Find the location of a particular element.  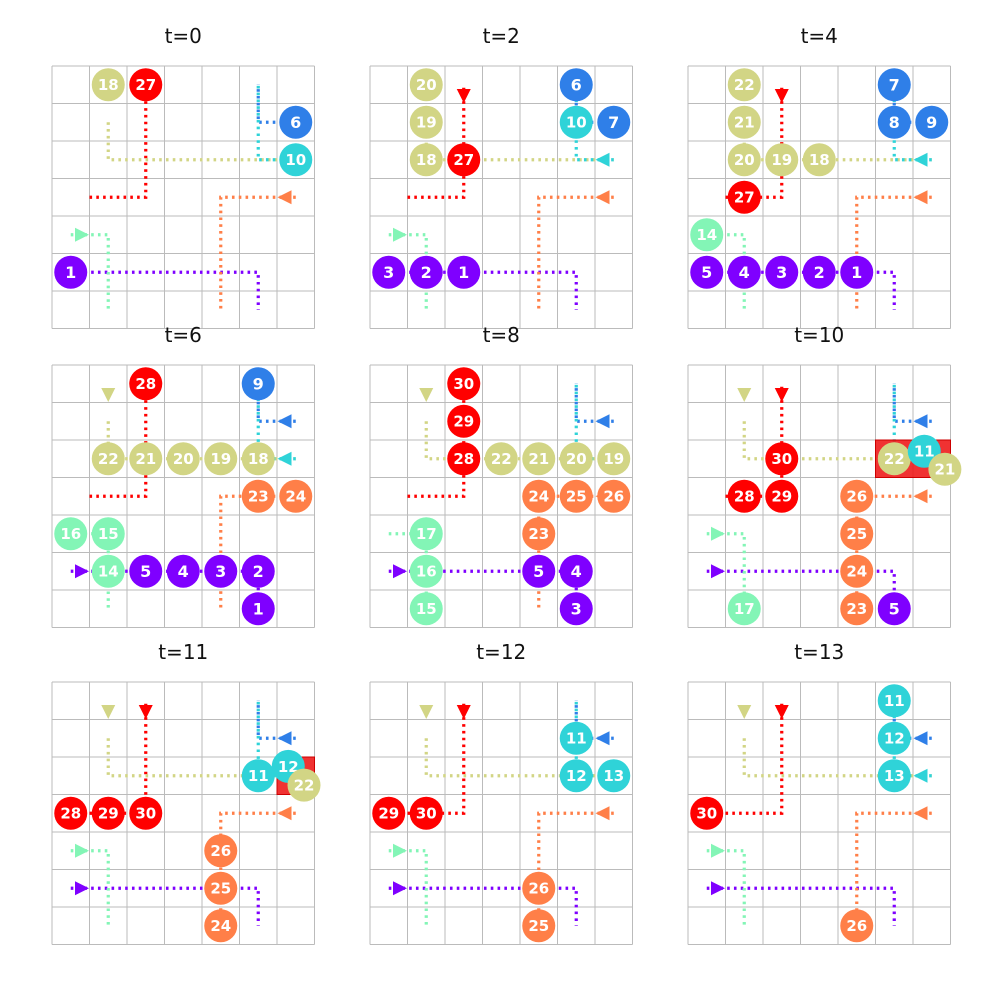

agent-marker: 10 is located at coordinates (296, 160).